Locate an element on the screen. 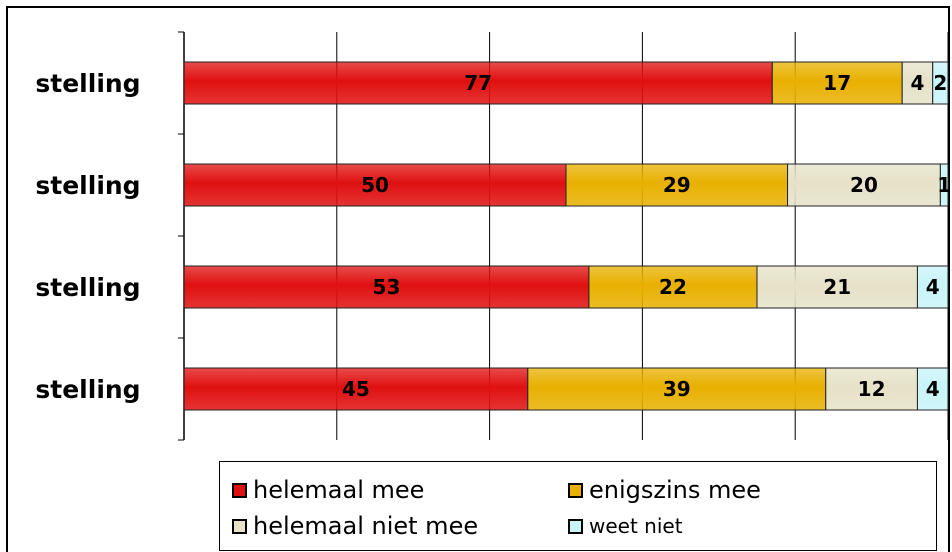  bar-value-label: 22 is located at coordinates (673, 287).